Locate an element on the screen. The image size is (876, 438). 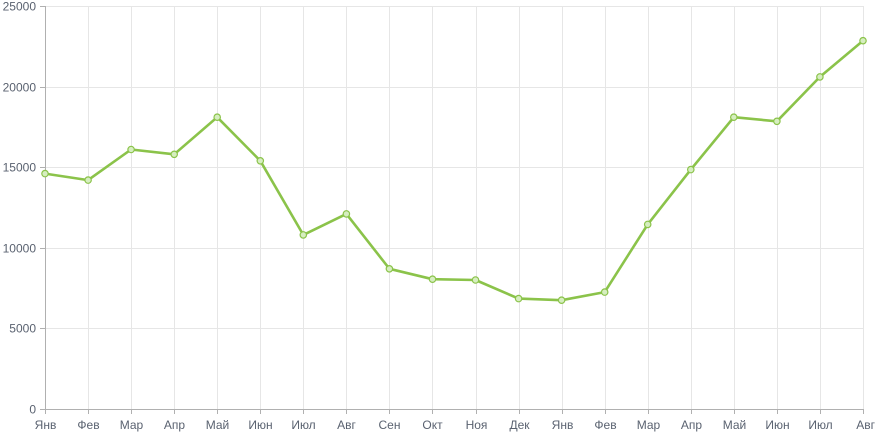
y-axis-ticks: 0 5000 10000 15000 20000 25000 is located at coordinates (24, 208).